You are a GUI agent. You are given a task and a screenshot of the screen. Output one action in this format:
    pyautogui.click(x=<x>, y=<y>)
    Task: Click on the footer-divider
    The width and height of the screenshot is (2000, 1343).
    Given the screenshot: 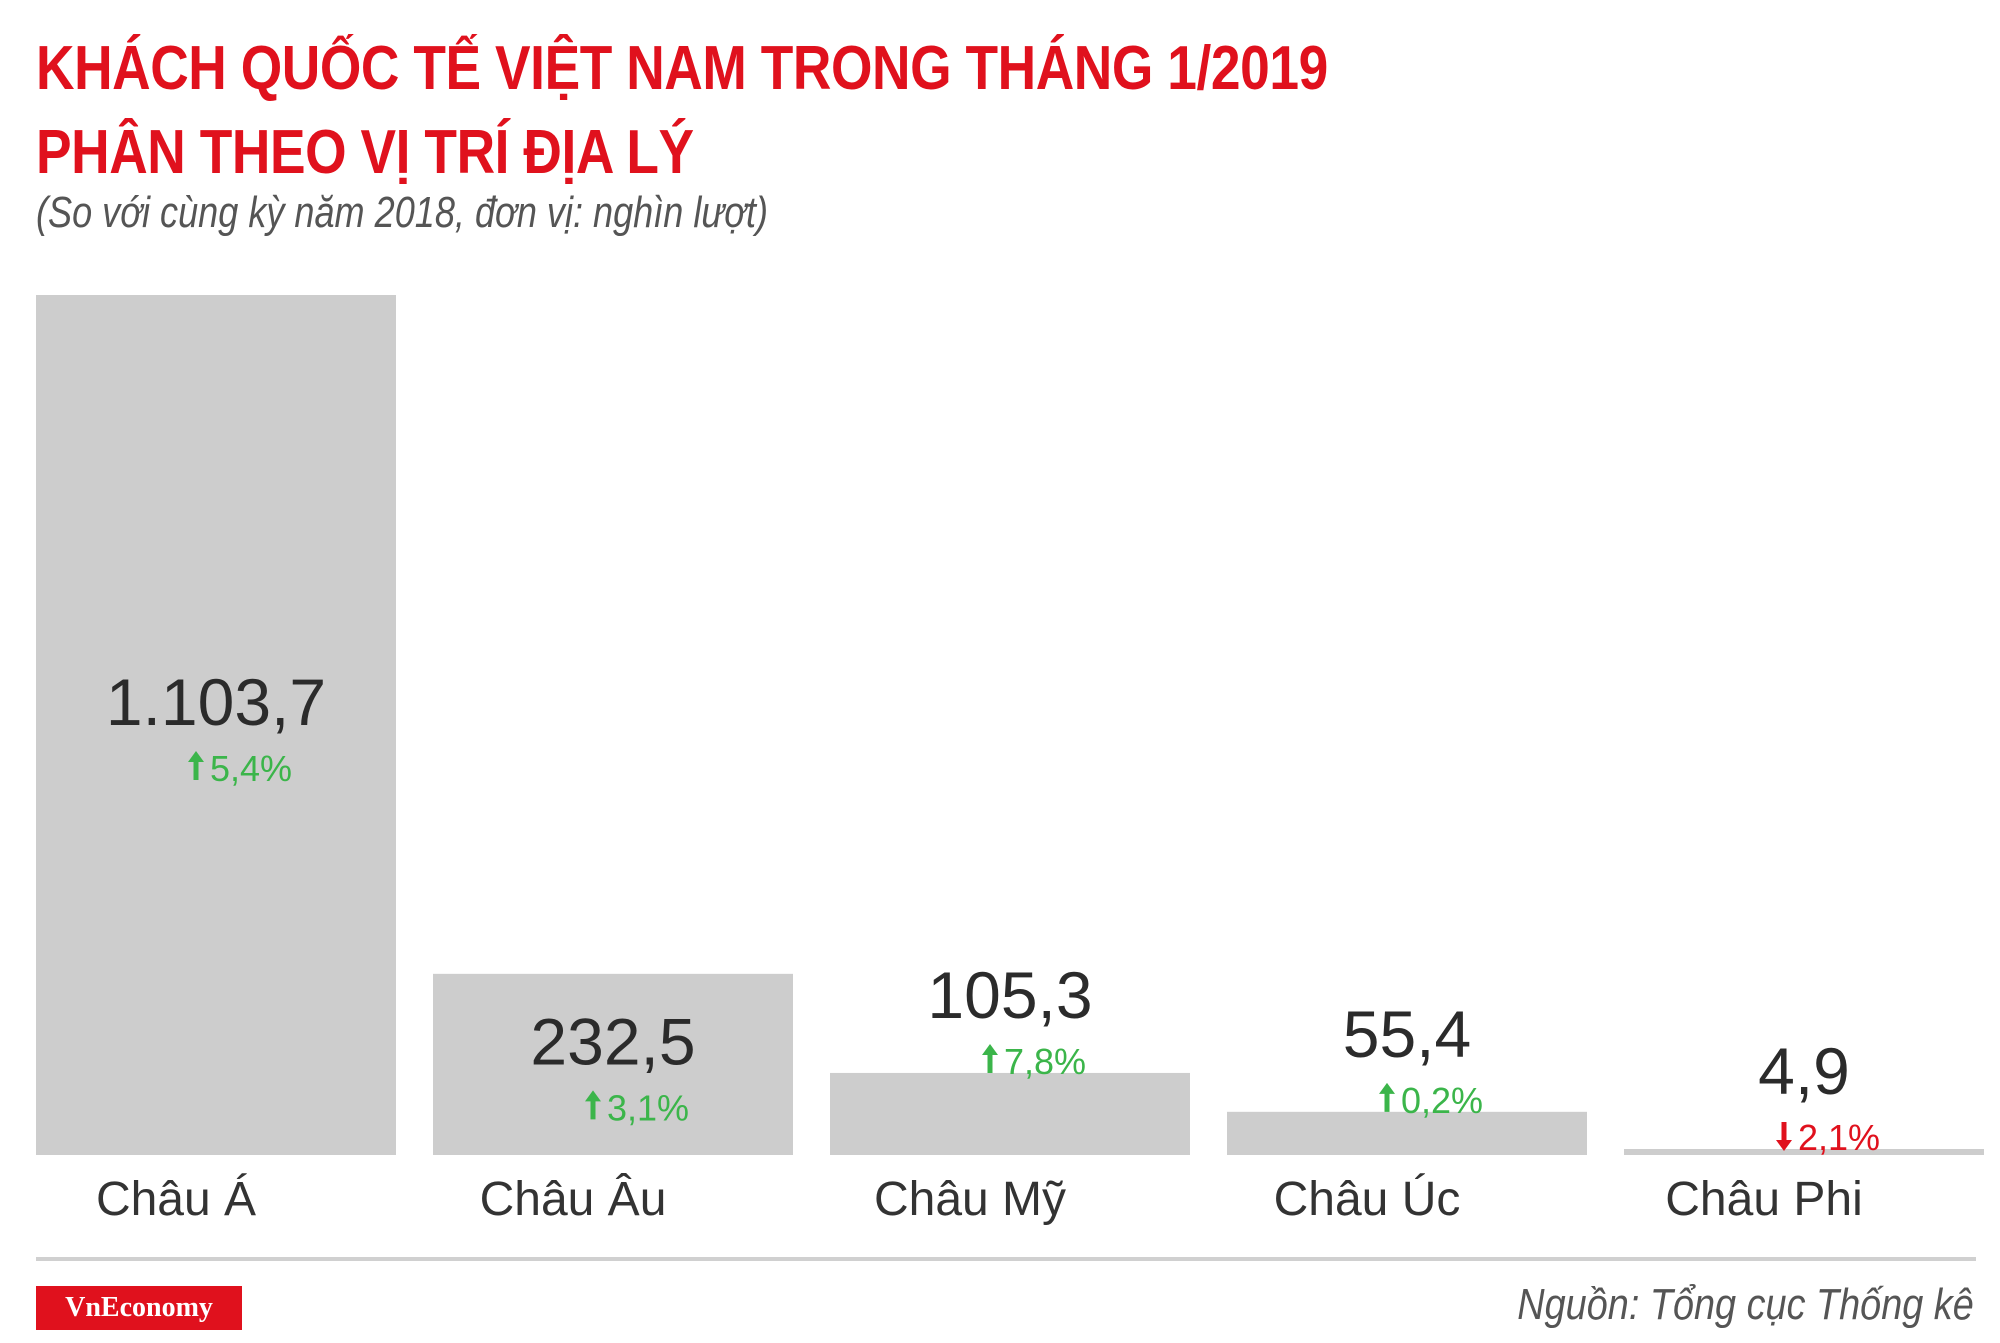 What is the action you would take?
    pyautogui.click(x=1006, y=1259)
    